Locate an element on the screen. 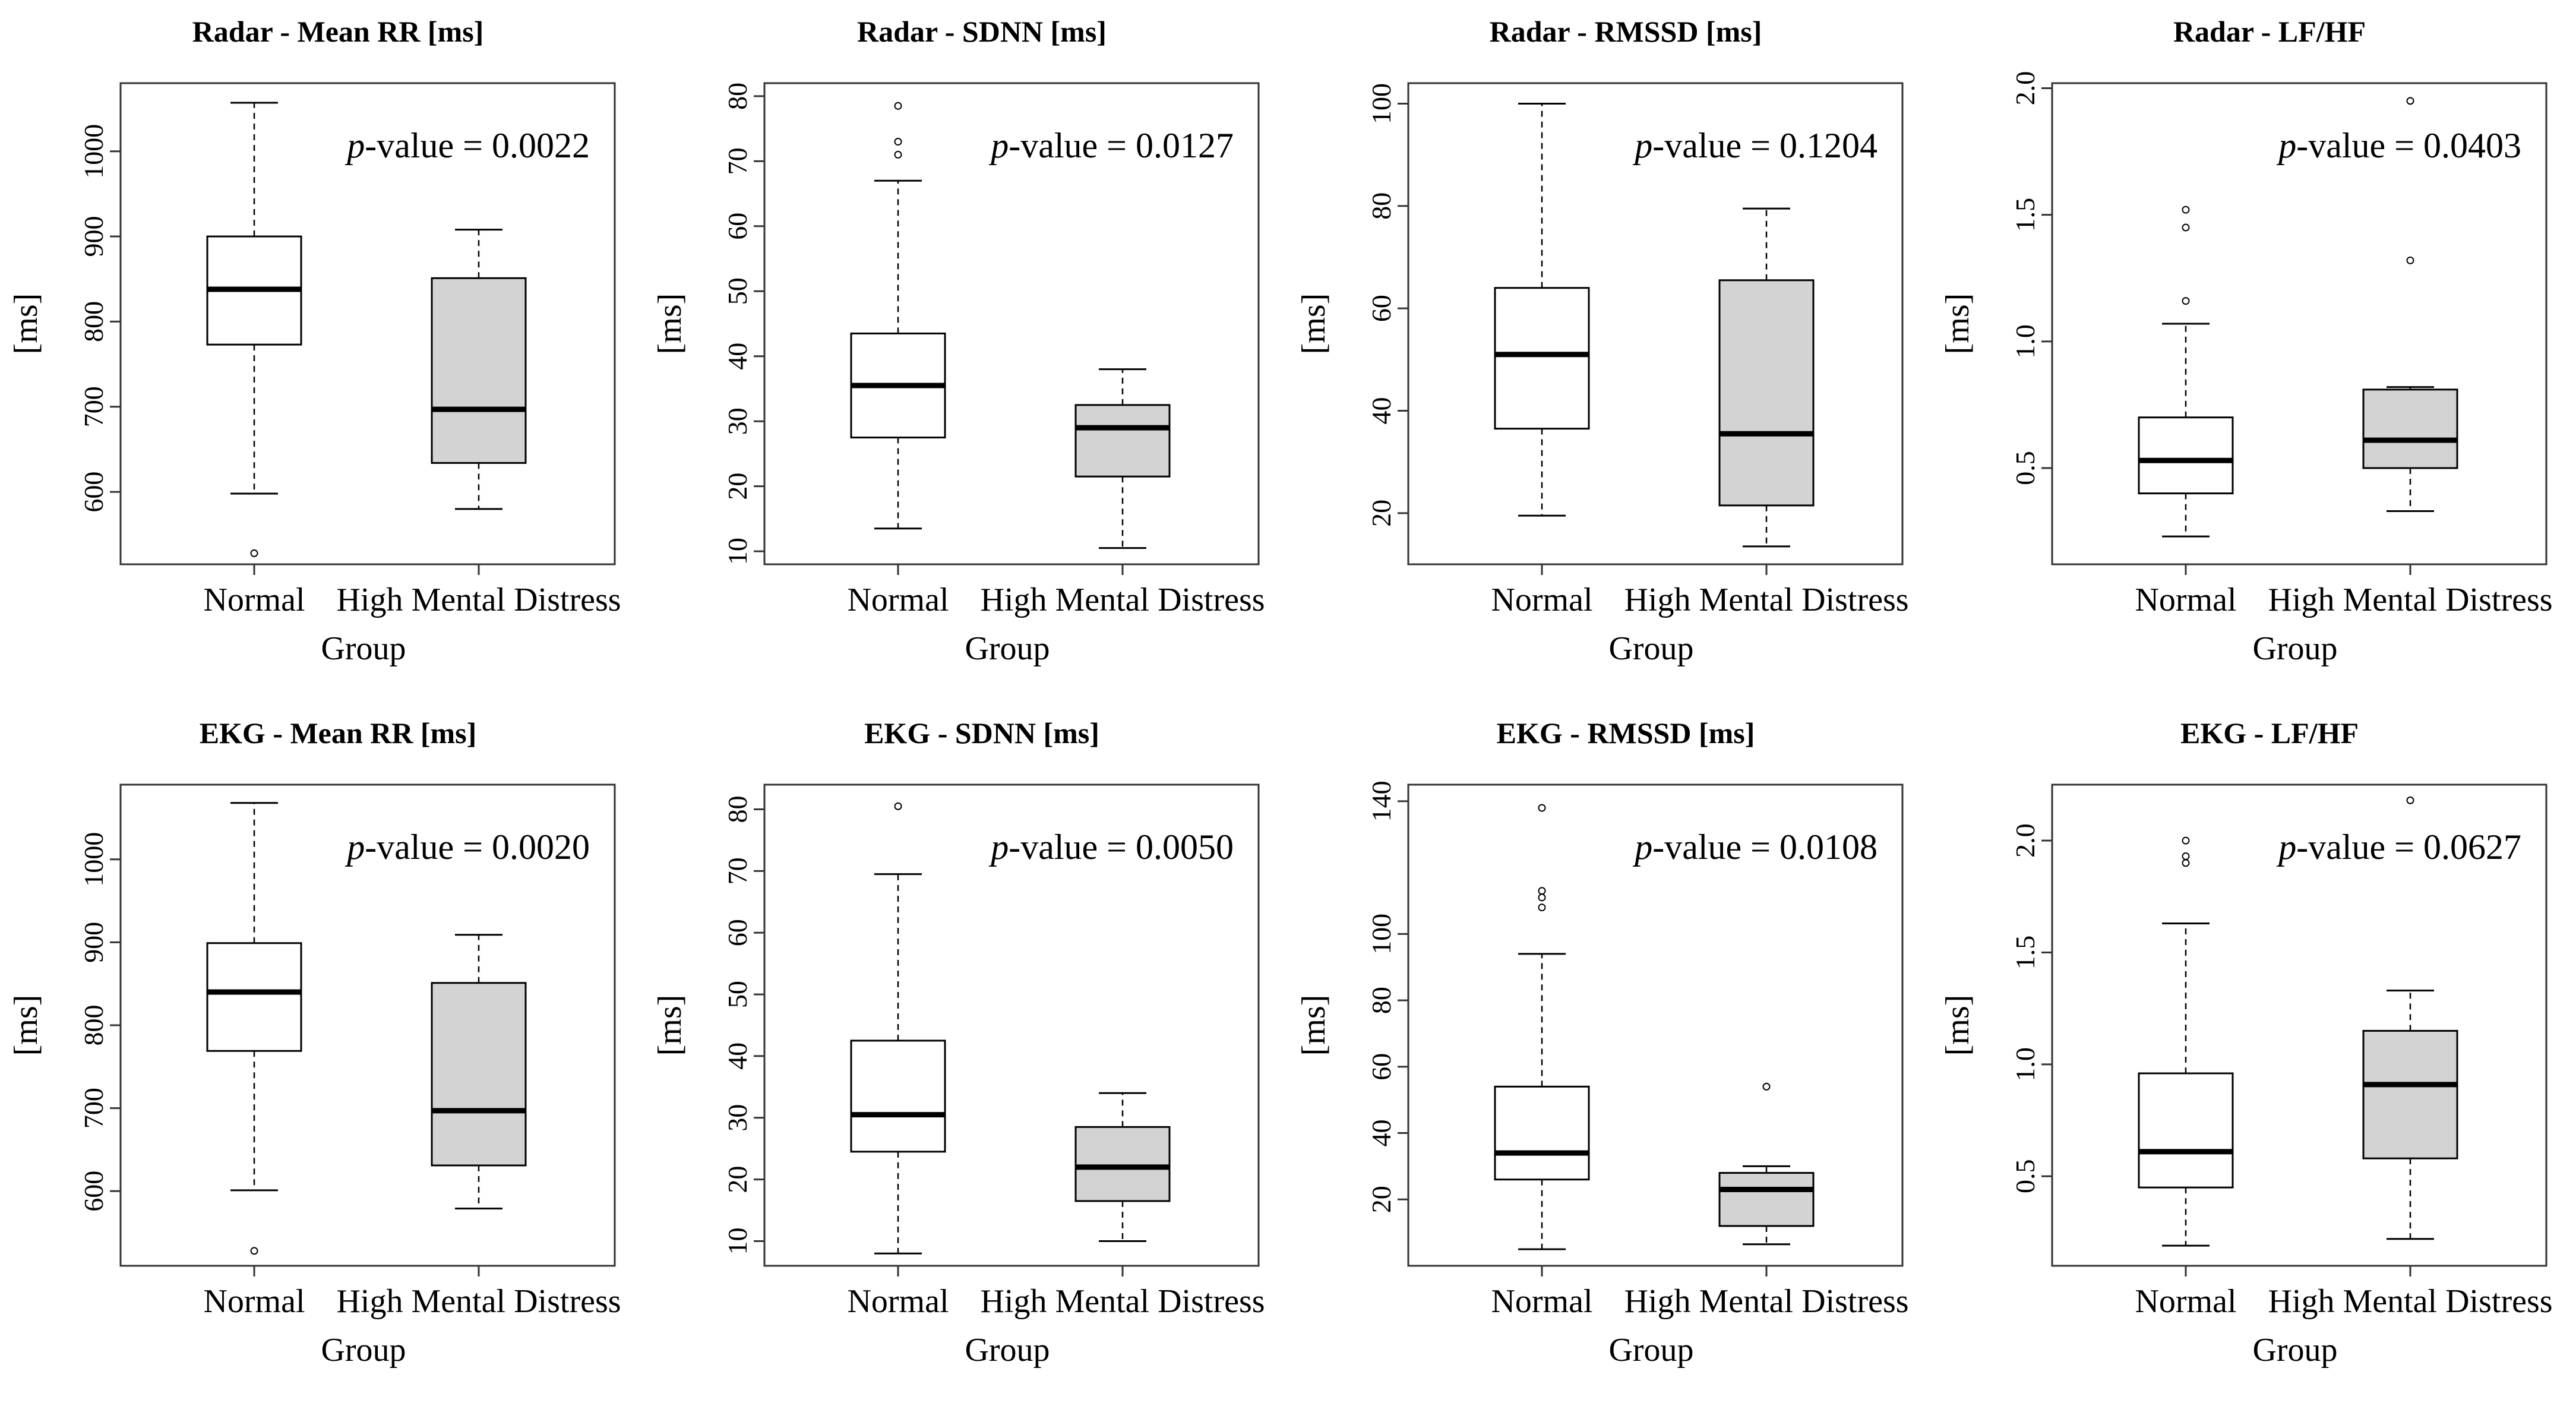  p-value-text: -value = 0.0627 is located at coordinates (2408, 847).